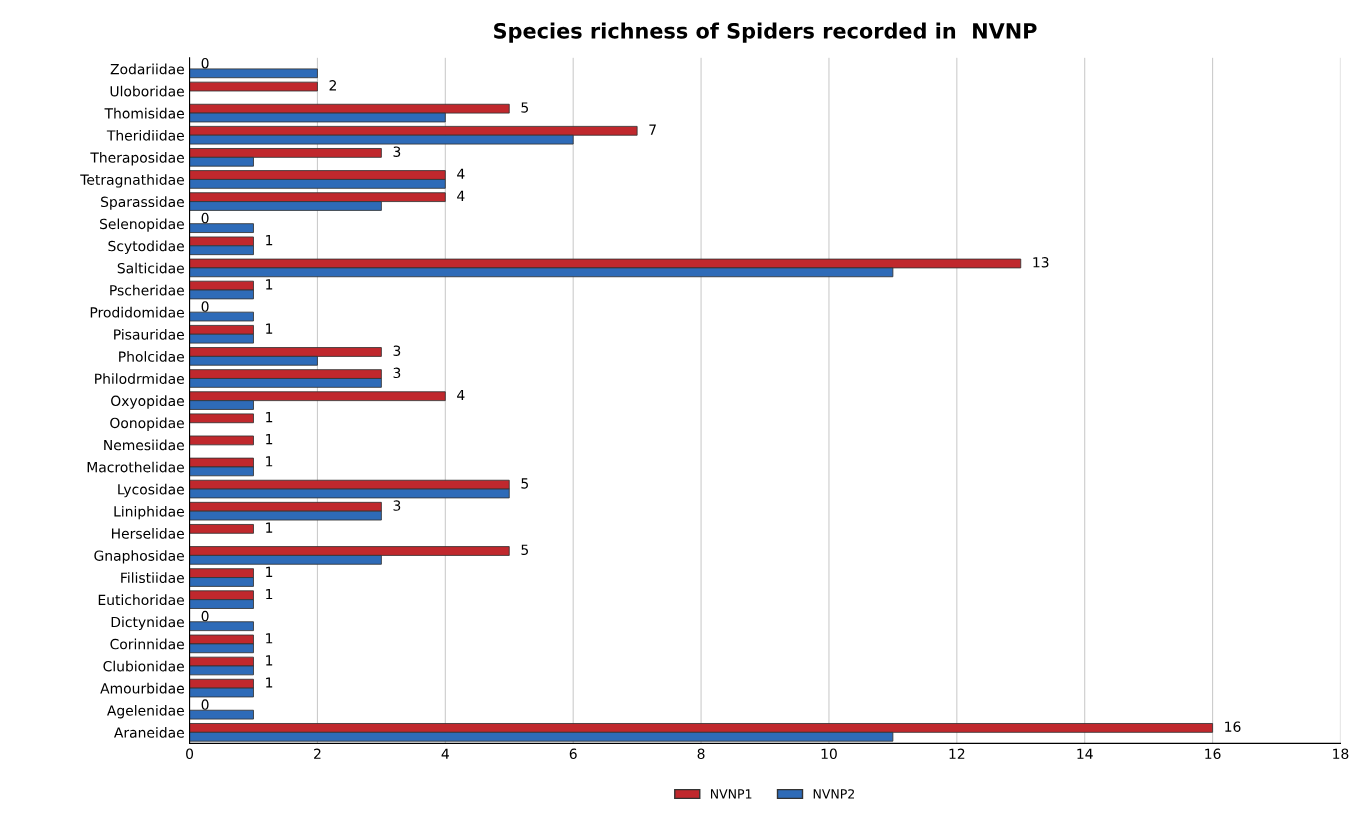 The image size is (1354, 826). What do you see at coordinates (147, 91) in the screenshot?
I see `y-tick-label: Uloboridae` at bounding box center [147, 91].